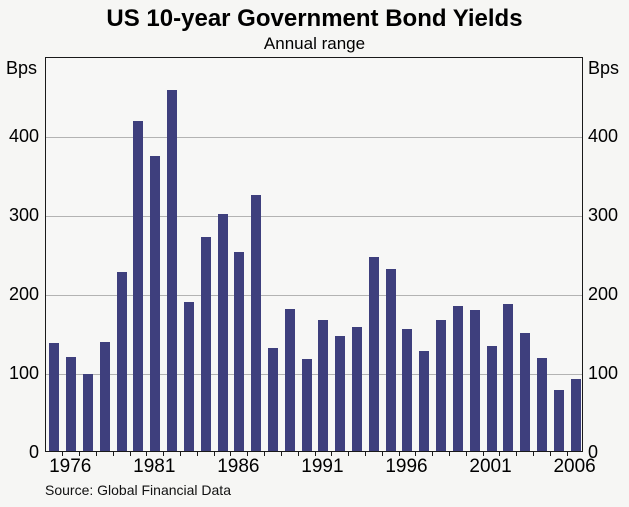 The height and width of the screenshot is (507, 629). What do you see at coordinates (306, 405) in the screenshot?
I see `bar-1990` at bounding box center [306, 405].